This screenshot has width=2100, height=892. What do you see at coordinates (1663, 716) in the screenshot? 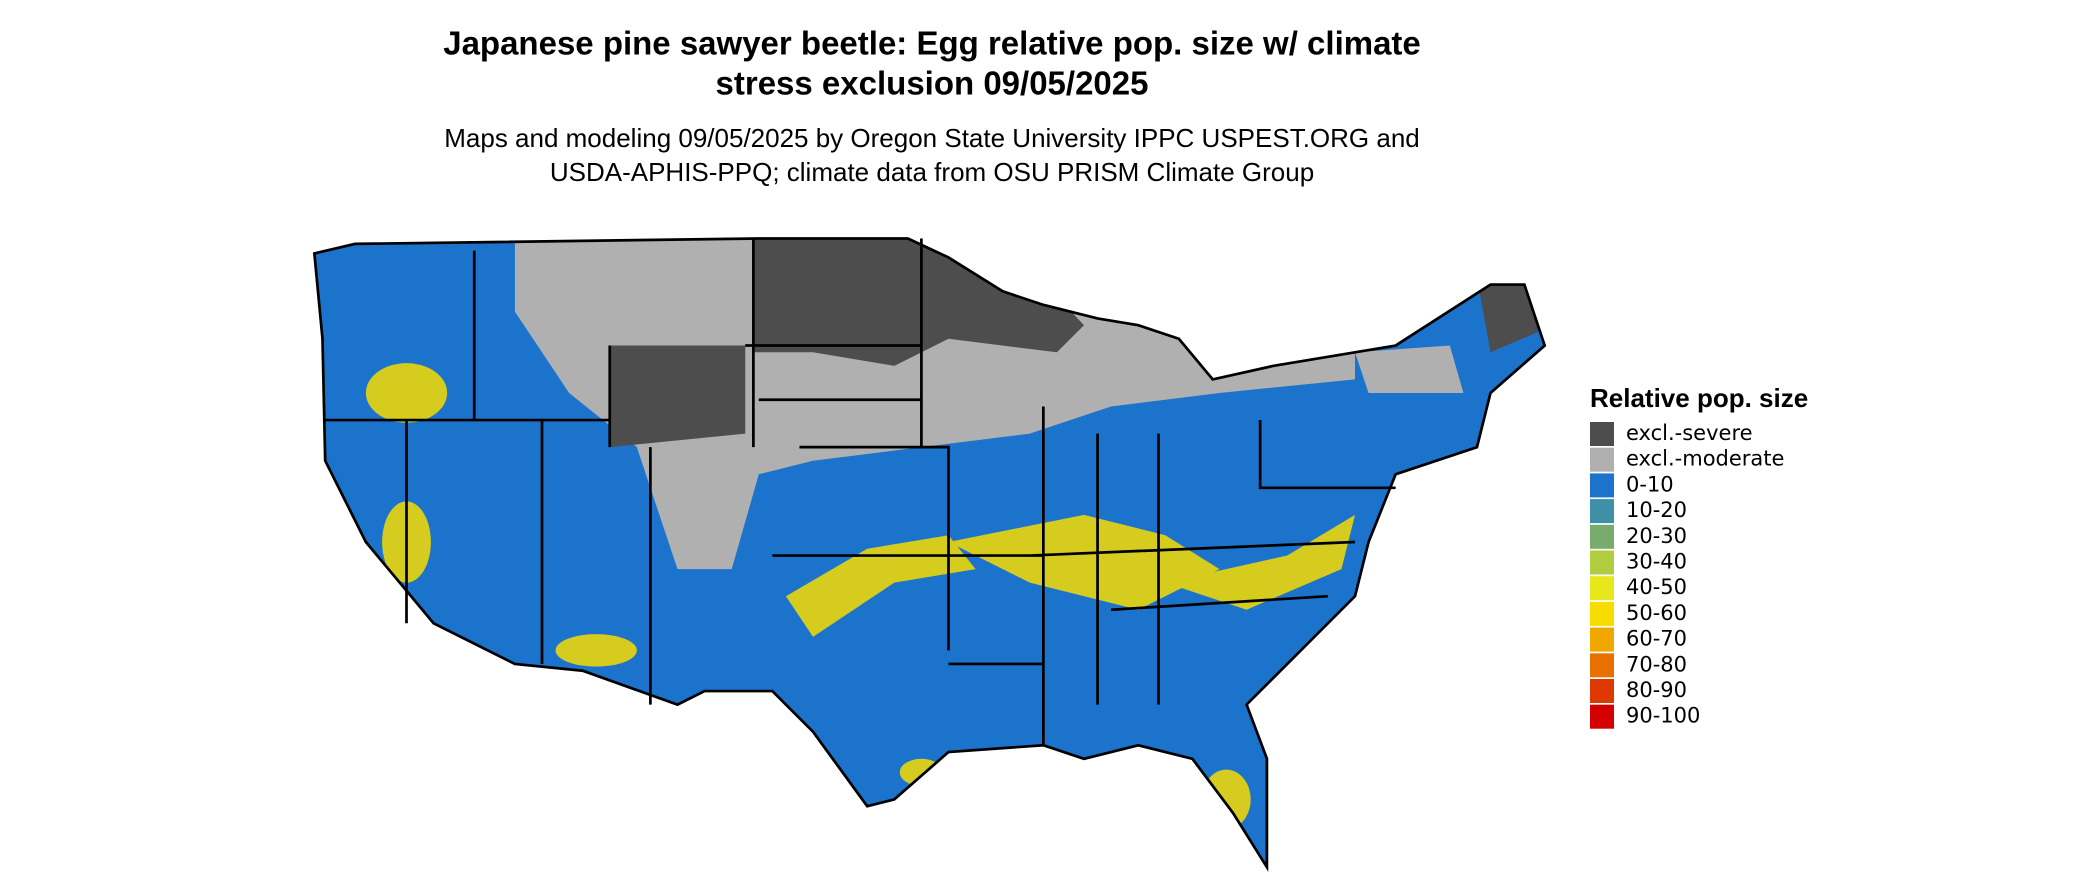
I see `legend-label: 90-100` at bounding box center [1663, 716].